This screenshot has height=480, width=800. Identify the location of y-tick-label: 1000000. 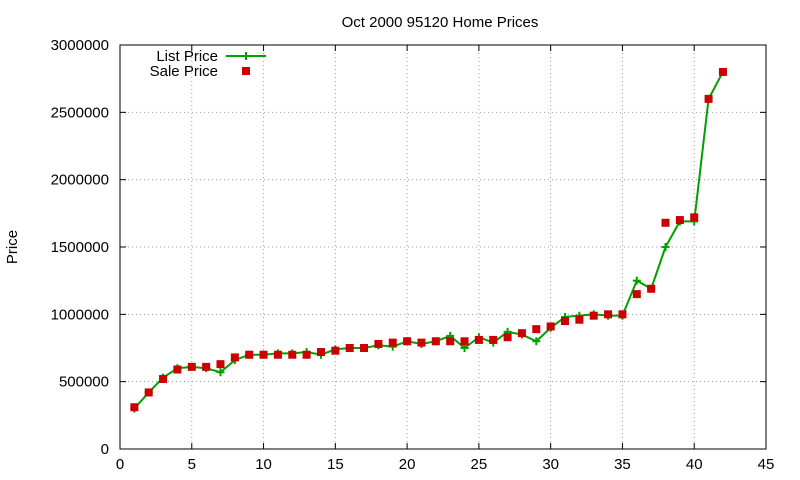
(80, 314).